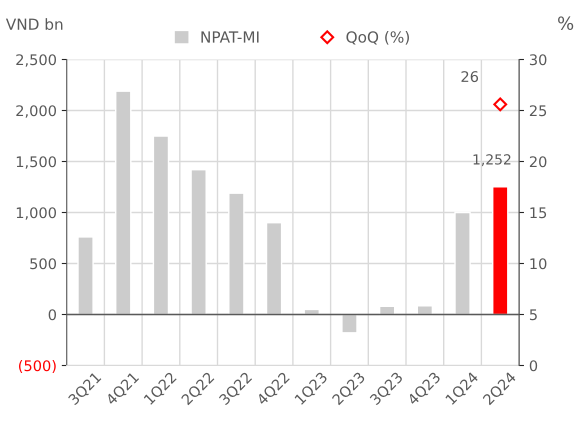 The width and height of the screenshot is (580, 425). Describe the element at coordinates (538, 110) in the screenshot. I see `y2-tick-label: 25` at that location.